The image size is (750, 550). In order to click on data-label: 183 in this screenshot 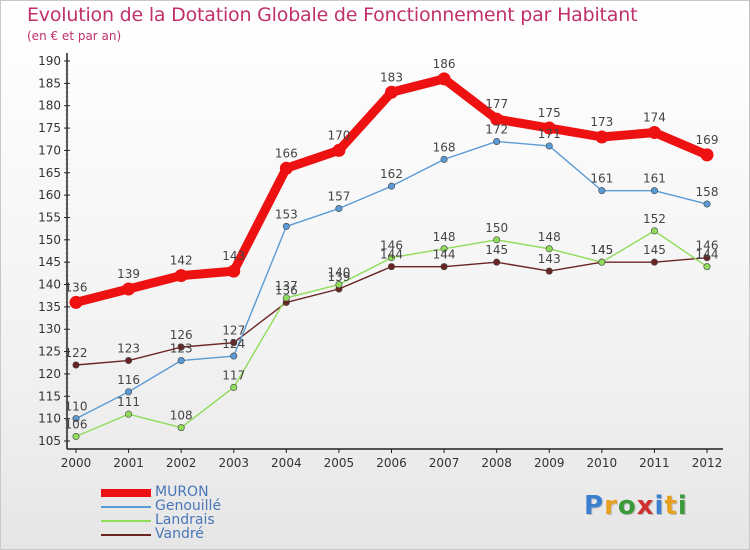, I will do `click(391, 77)`.